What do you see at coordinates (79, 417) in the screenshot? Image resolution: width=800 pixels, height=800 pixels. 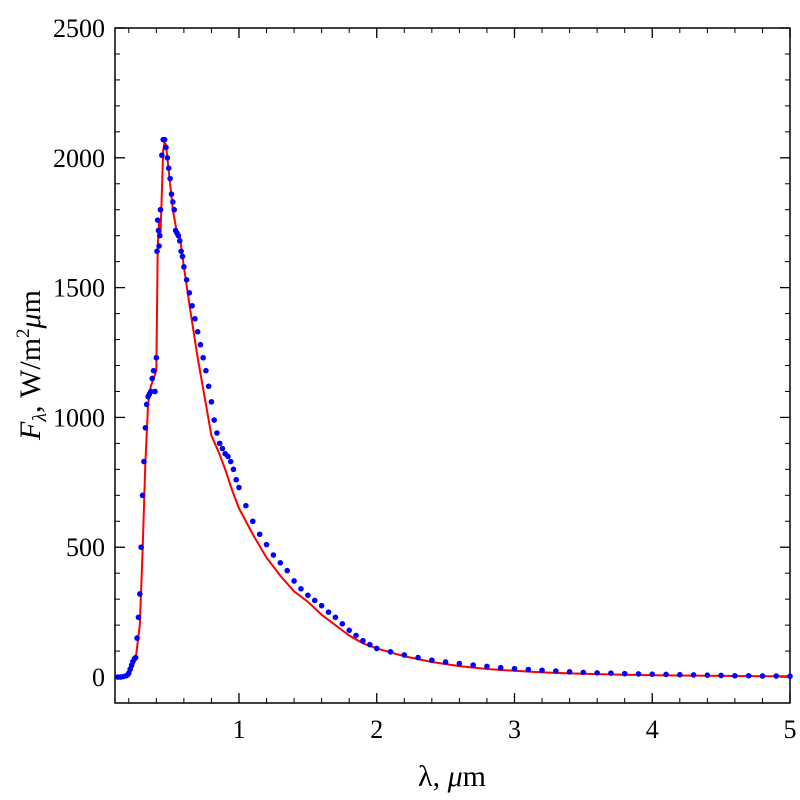 I see `y-tick-label: 1000` at bounding box center [79, 417].